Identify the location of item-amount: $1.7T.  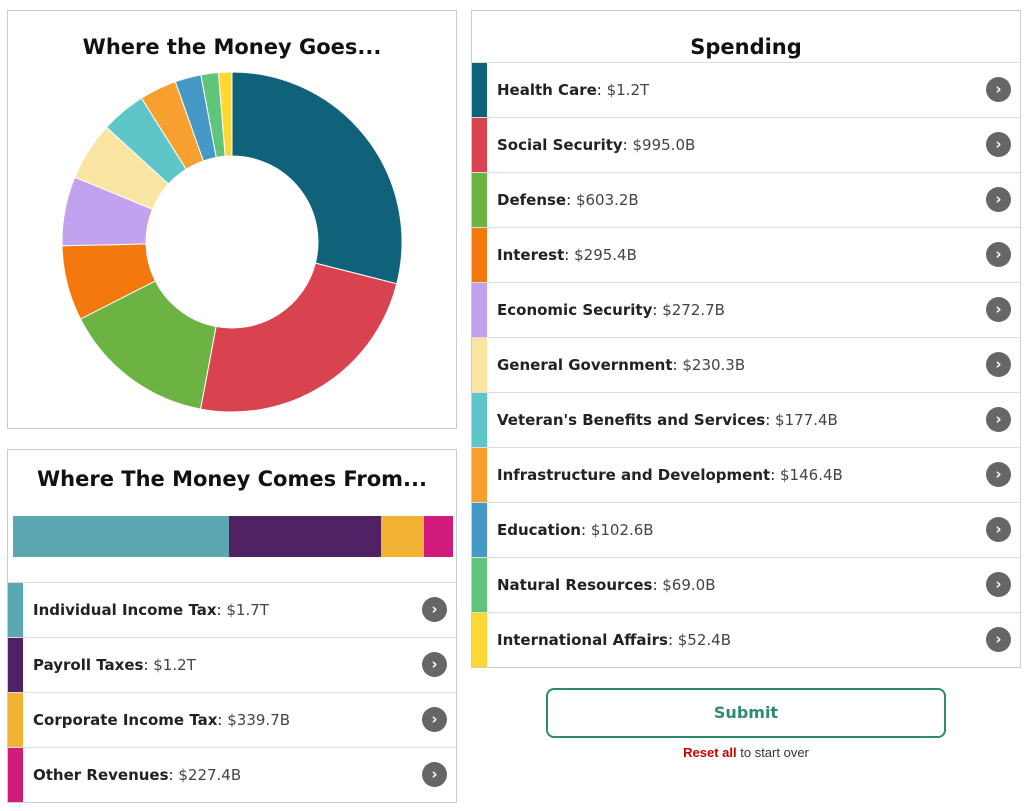
(247, 610).